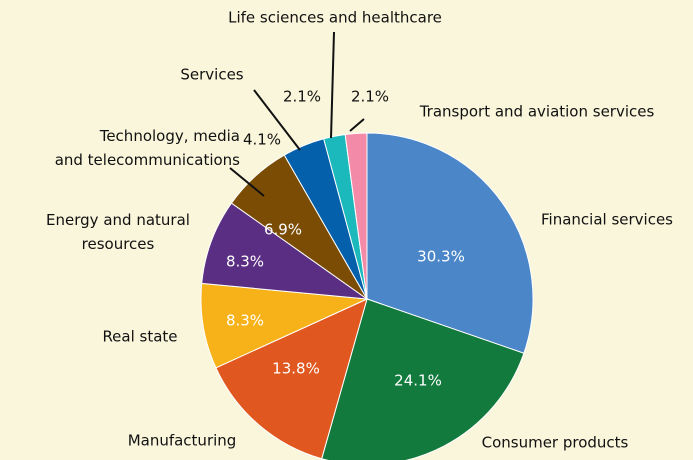  I want to click on category-label: Technology, media and telecommunications, so click(147, 148).